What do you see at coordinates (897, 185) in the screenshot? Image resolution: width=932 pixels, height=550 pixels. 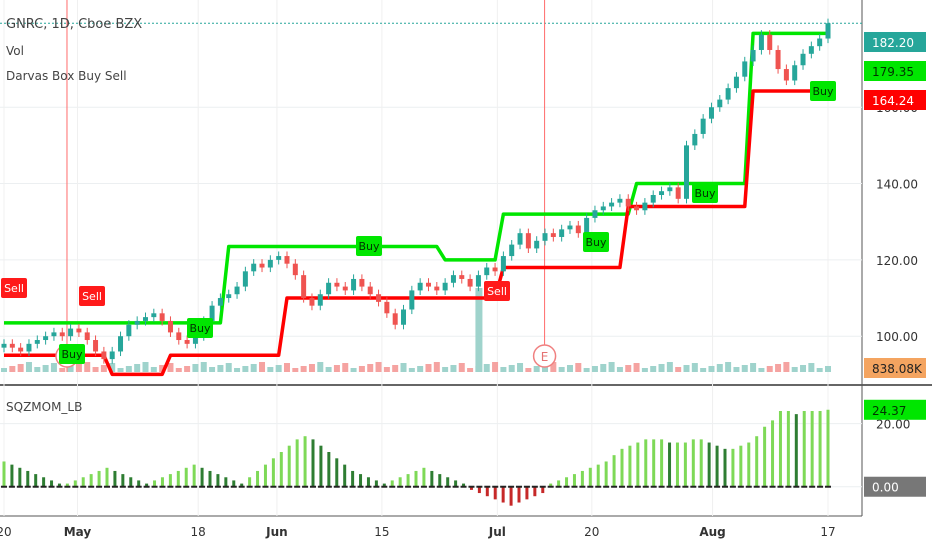 I see `price-tick-140: 140.00` at bounding box center [897, 185].